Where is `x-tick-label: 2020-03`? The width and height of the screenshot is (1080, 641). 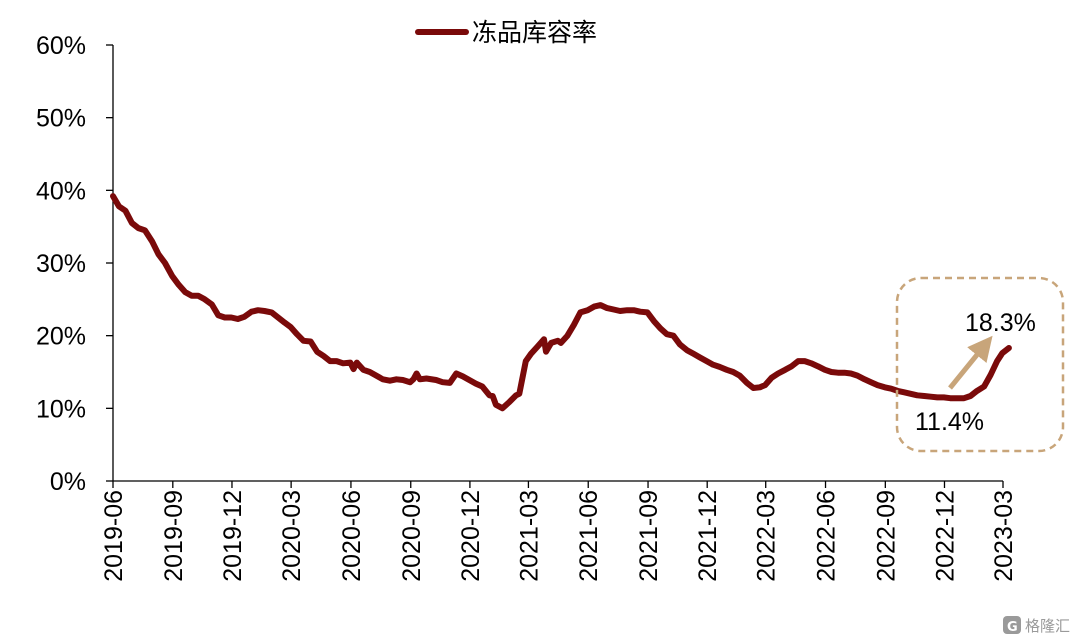 x-tick-label: 2020-03 is located at coordinates (292, 536).